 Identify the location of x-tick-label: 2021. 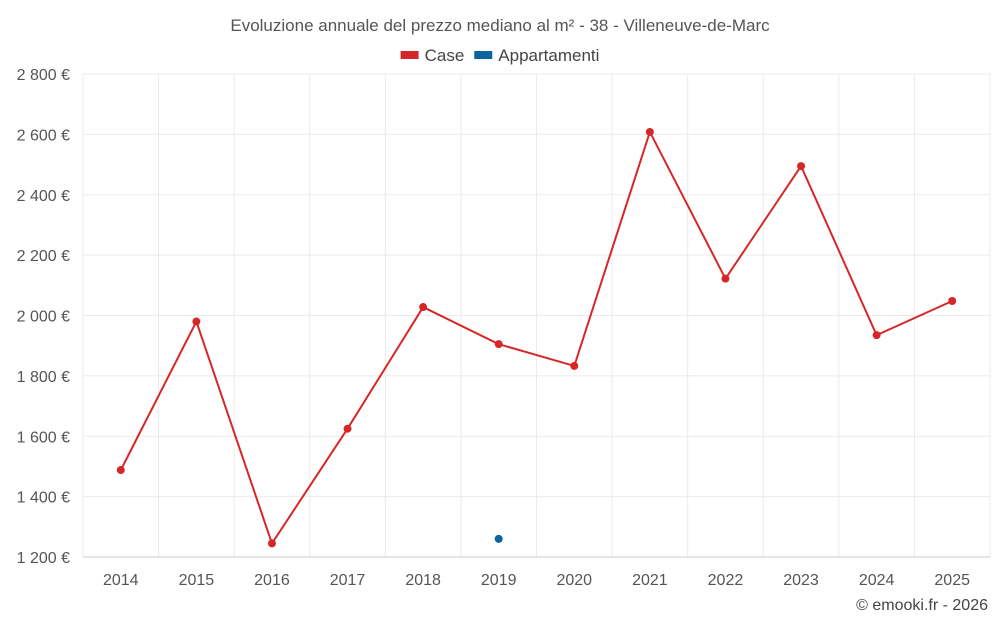
(650, 580).